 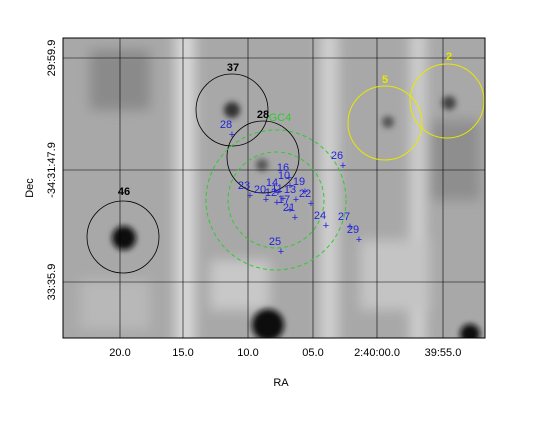 I want to click on source-label: 20, so click(x=260, y=190).